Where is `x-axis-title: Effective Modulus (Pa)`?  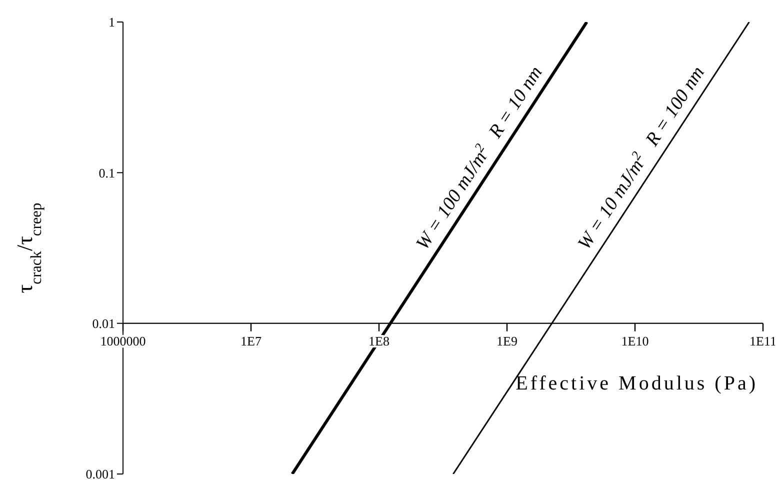 x-axis-title: Effective Modulus (Pa) is located at coordinates (637, 383).